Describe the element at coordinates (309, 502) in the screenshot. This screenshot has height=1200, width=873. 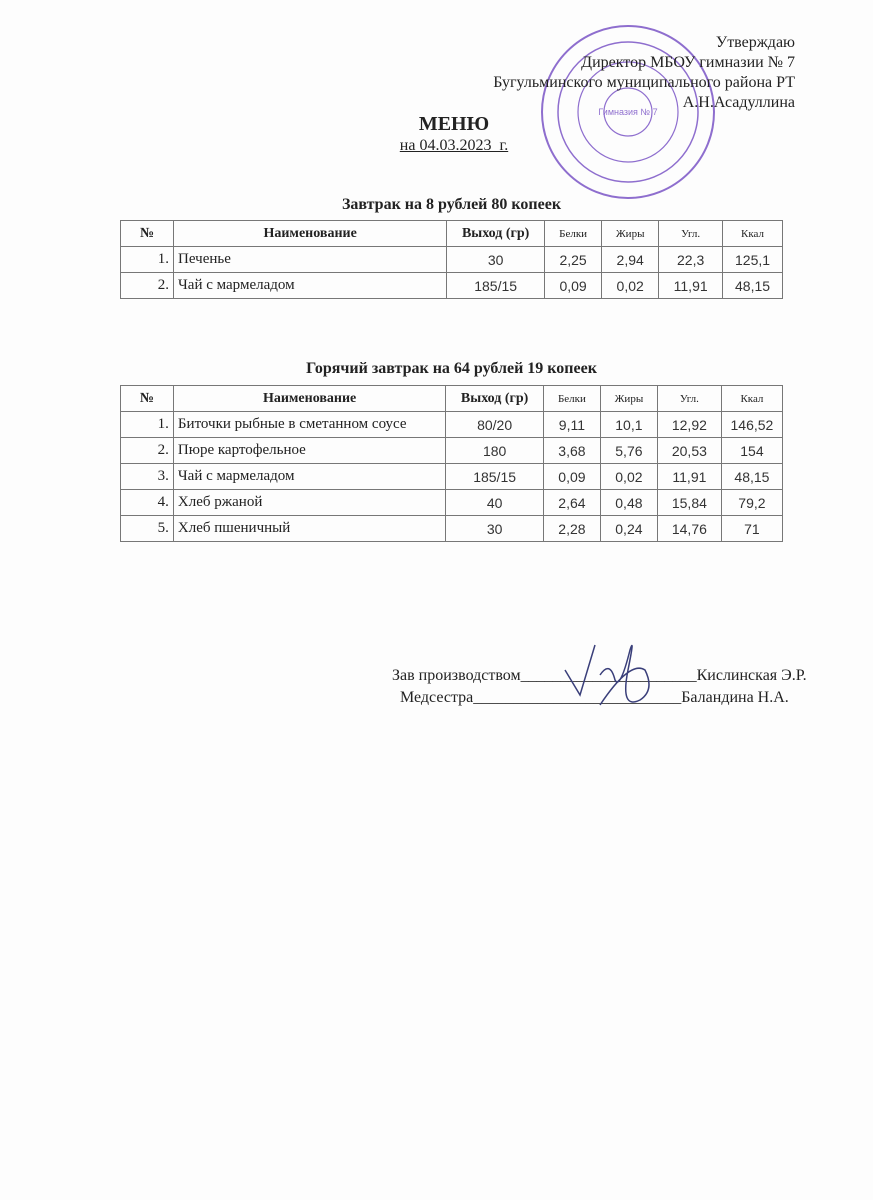
I see `table-cell: Хлеб ржаной` at that location.